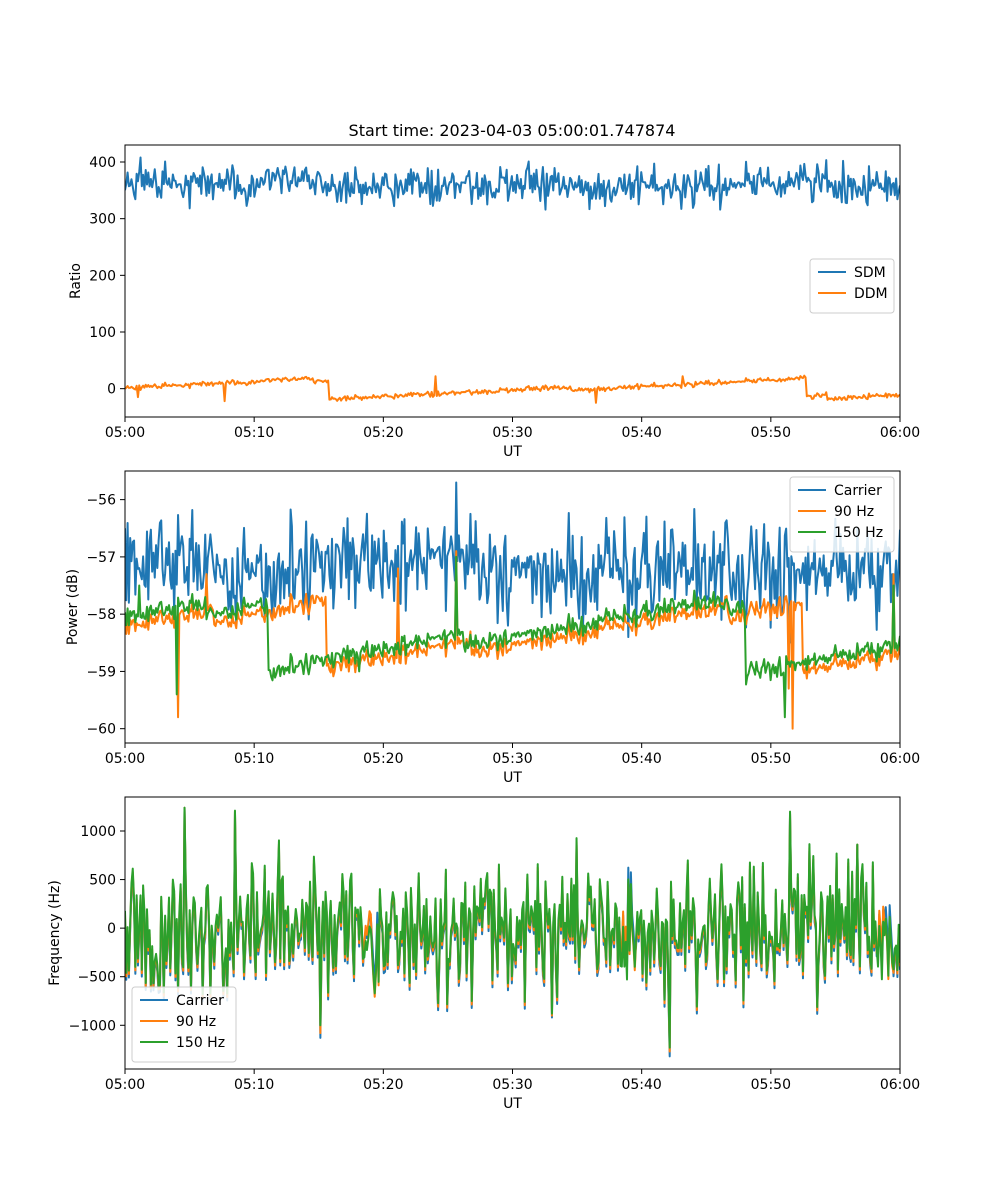  Describe the element at coordinates (101, 615) in the screenshot. I see `y-tick-label: −58` at that location.